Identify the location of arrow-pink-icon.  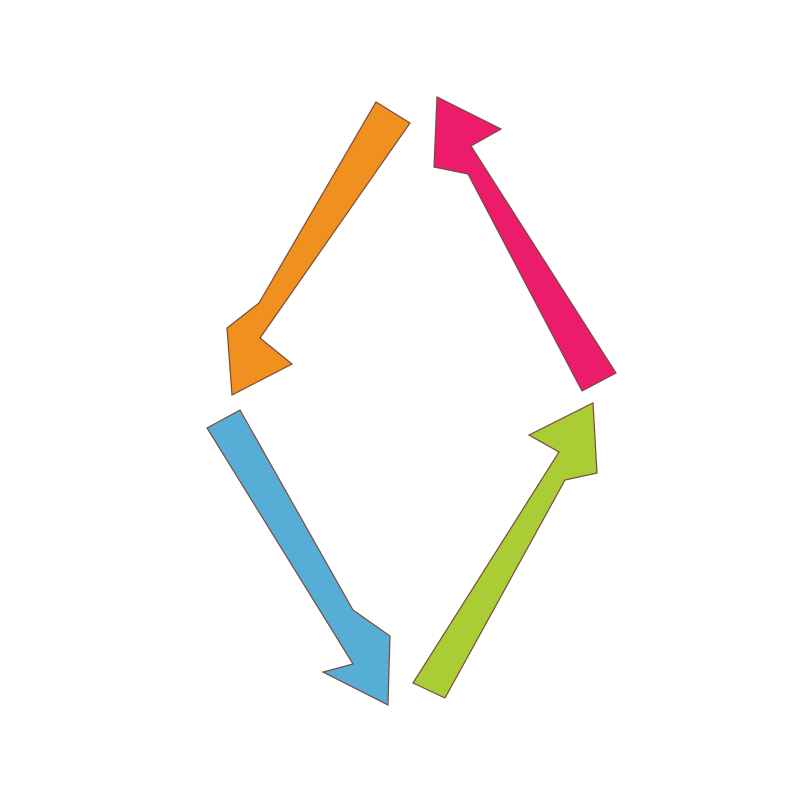
(525, 244).